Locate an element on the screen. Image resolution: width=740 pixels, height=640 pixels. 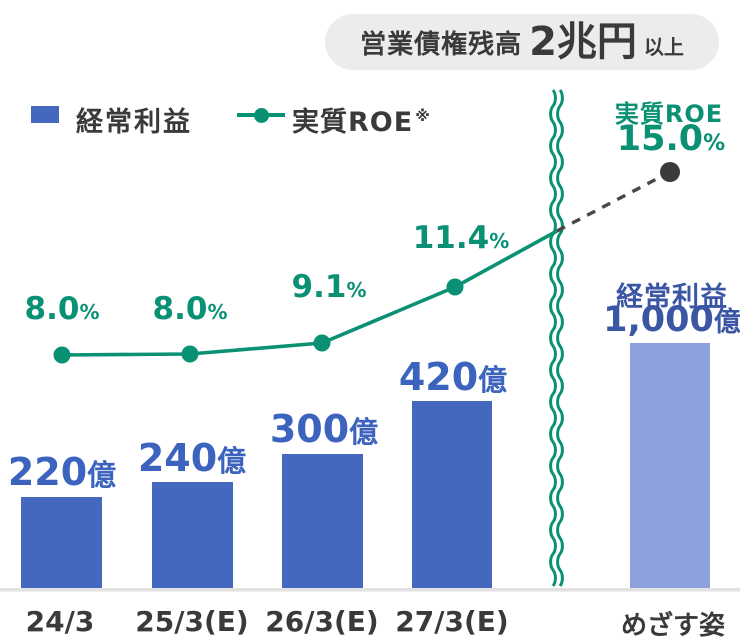
bar-goal is located at coordinates (670, 466).